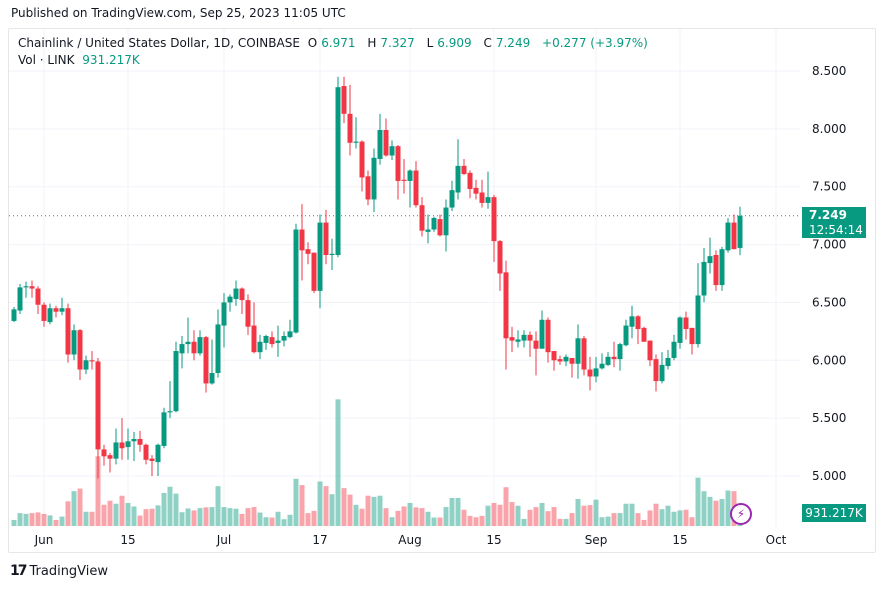 The height and width of the screenshot is (589, 881). Describe the element at coordinates (741, 514) in the screenshot. I see `lightning-icon: ⚡` at that location.